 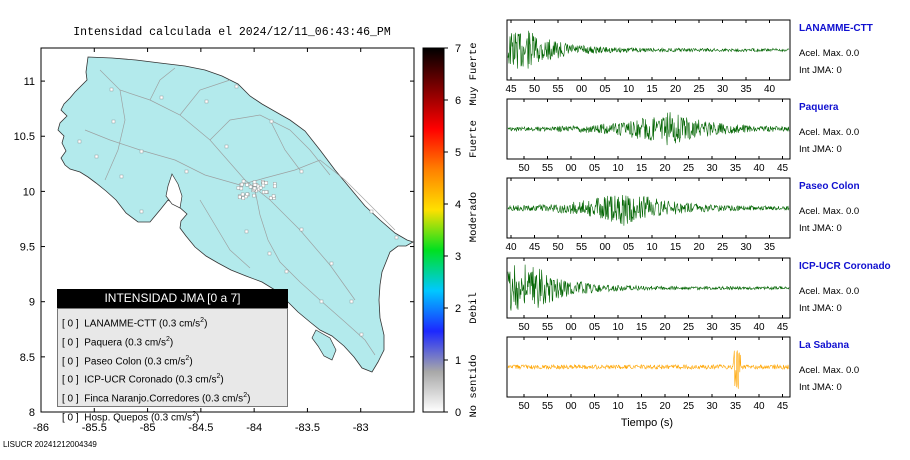 I want to click on colorbar-tick-label: 5, so click(x=458, y=153).